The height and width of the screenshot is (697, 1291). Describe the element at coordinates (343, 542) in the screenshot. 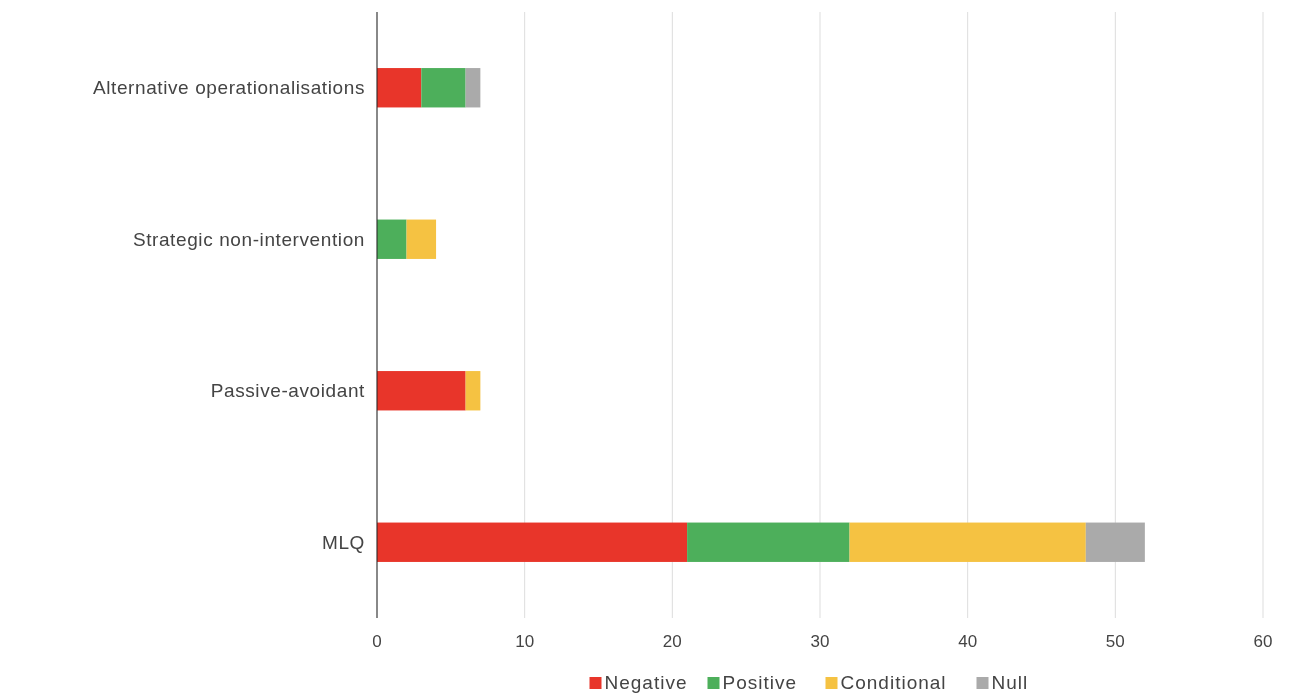

I see `y-tick-label: MLQ` at that location.